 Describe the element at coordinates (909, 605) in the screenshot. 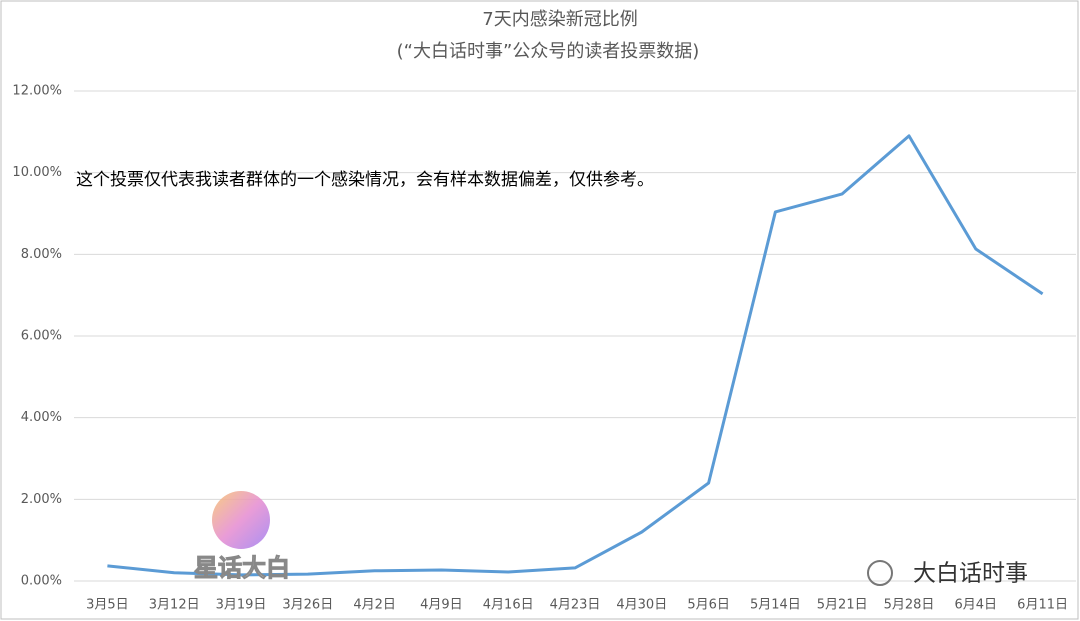

I see `x-tick-label: 5月28日` at that location.